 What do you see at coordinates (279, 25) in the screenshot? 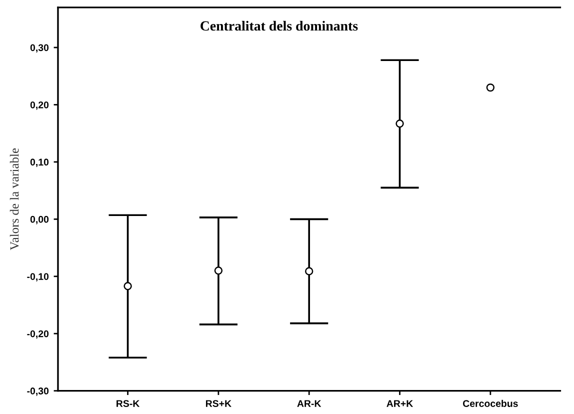
I see `text: Centralitat dels dominants` at bounding box center [279, 25].